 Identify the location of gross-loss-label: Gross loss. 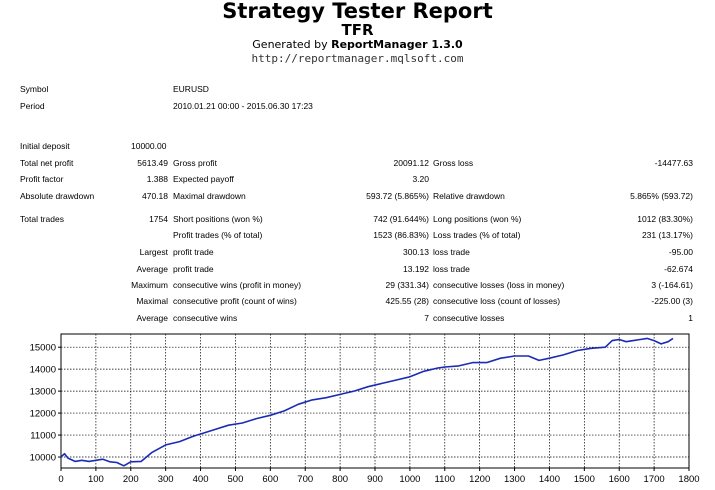
(453, 163).